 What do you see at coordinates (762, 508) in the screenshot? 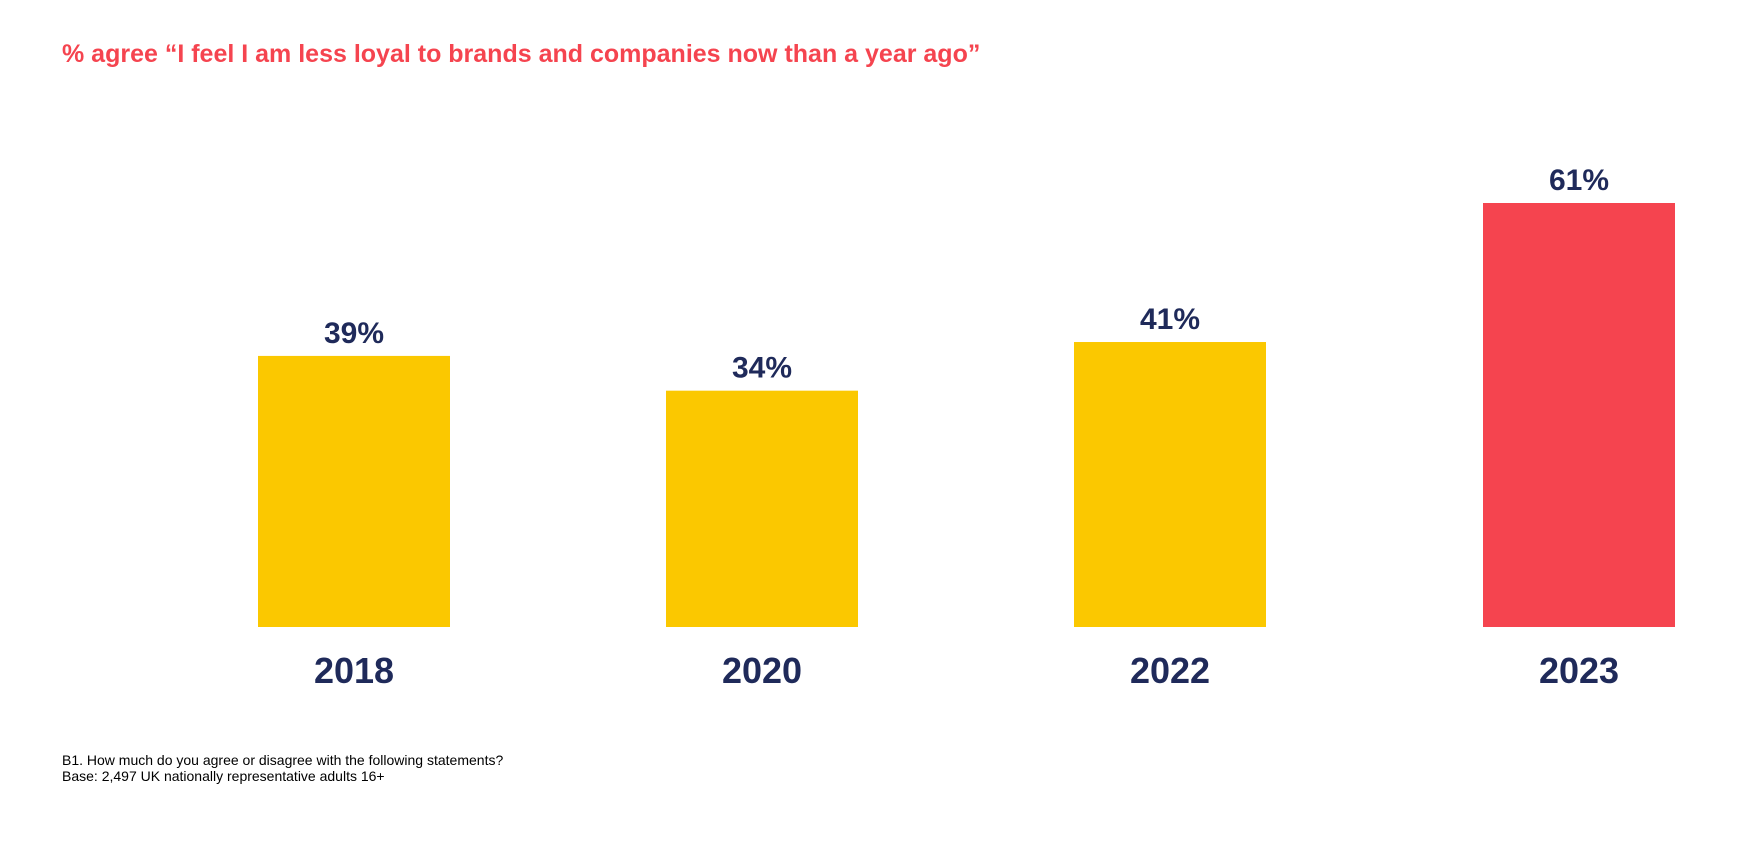
I see `bar-2020` at bounding box center [762, 508].